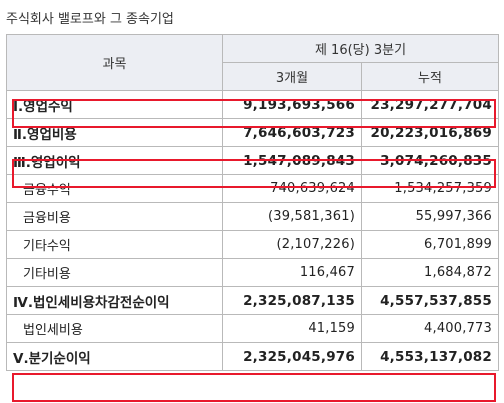  What do you see at coordinates (114, 160) in the screenshot?
I see `row-label: Ⅲ.영업이익` at bounding box center [114, 160].